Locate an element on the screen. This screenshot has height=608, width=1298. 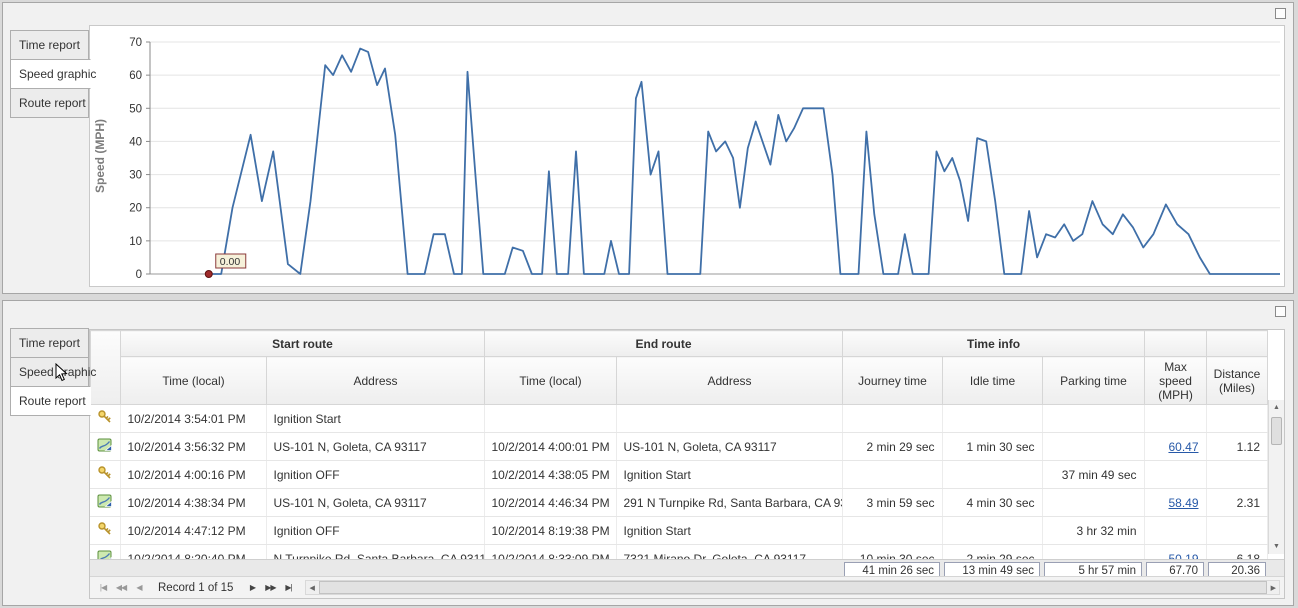
top-tab-strip: Time report Speed graphic Route report is located at coordinates (53, 74).